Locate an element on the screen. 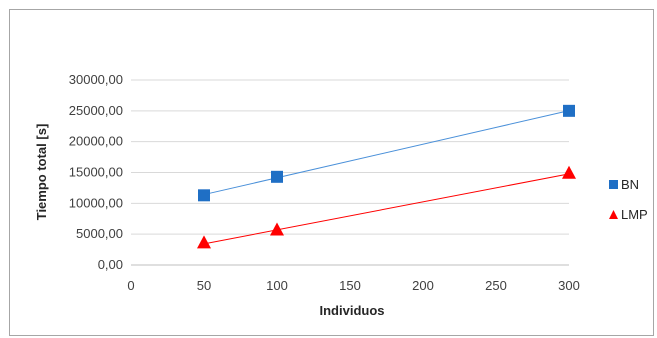 The height and width of the screenshot is (338, 657). y-tick-label: 15000,00 is located at coordinates (96, 172).